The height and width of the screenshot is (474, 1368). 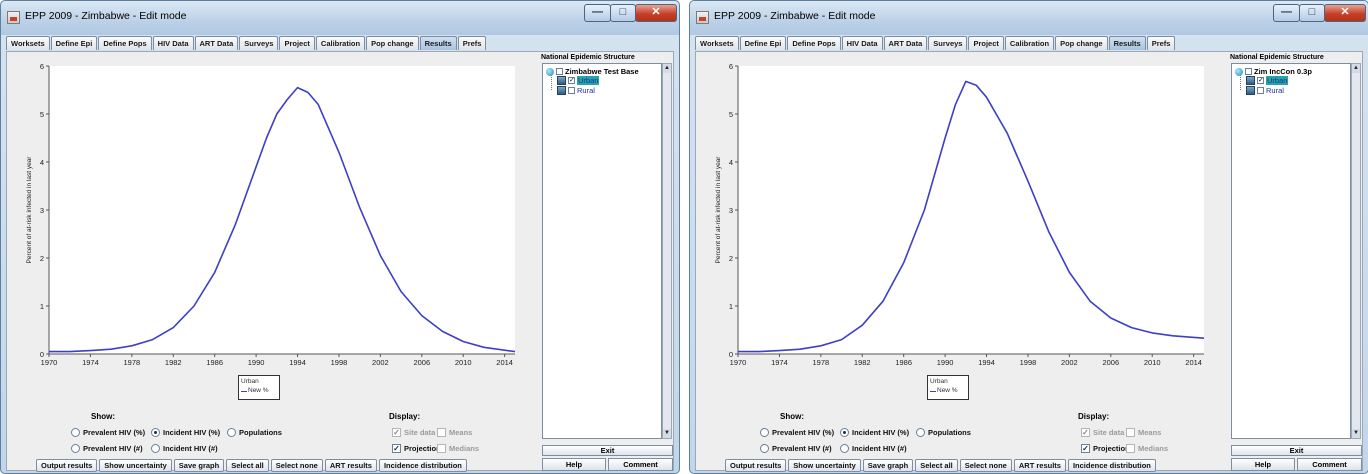 I want to click on save-graph-button: Save graph, so click(x=888, y=465).